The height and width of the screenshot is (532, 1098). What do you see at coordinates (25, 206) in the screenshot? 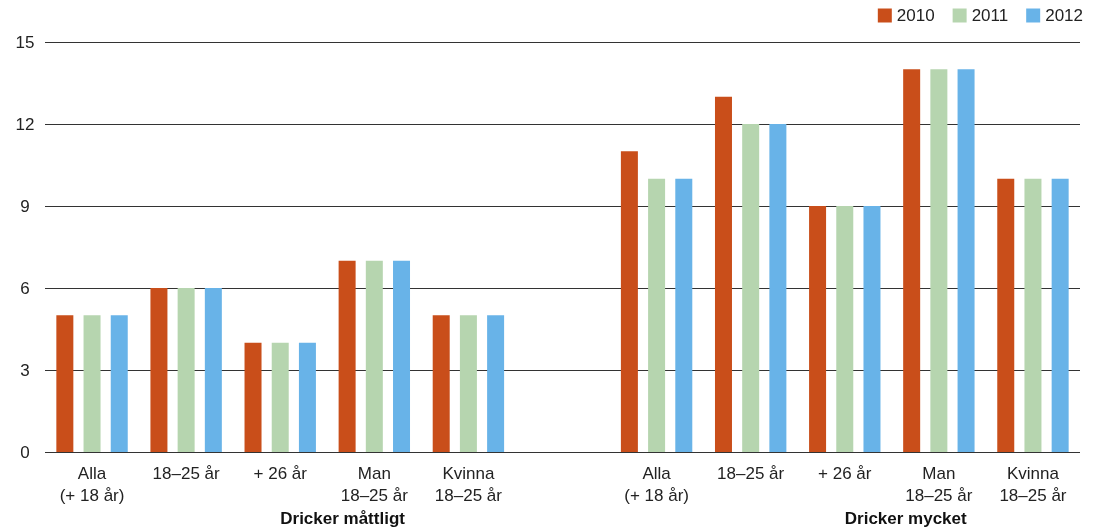
I see `y-tick-label: 9` at bounding box center [25, 206].